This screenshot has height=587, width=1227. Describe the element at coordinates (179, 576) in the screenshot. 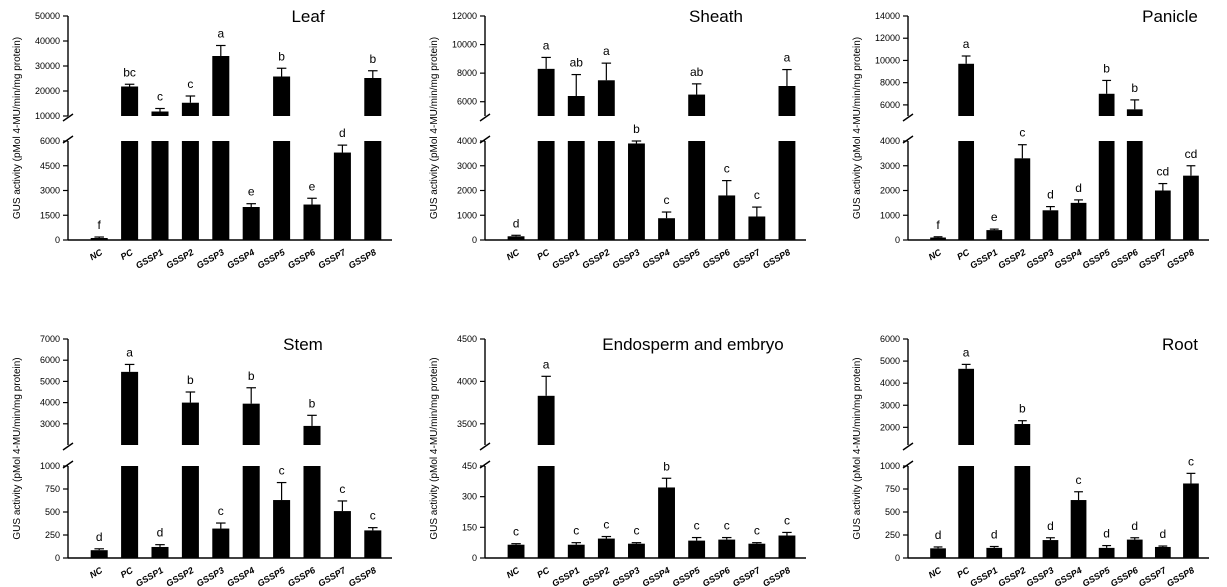

I see `category-label: GSSP2` at that location.